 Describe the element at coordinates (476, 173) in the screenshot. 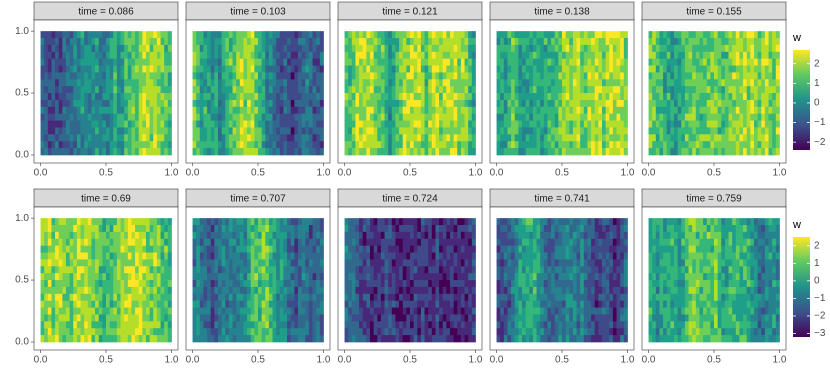

I see `x-tick-label: 1.0` at that location.